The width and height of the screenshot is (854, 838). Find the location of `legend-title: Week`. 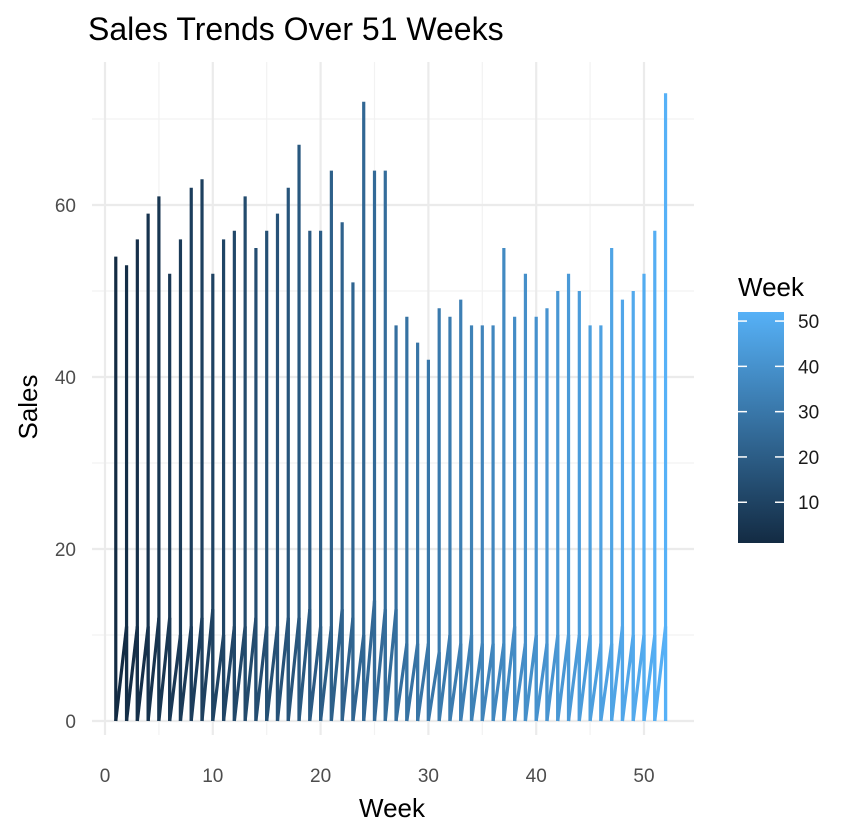

legend-title: Week is located at coordinates (771, 287).